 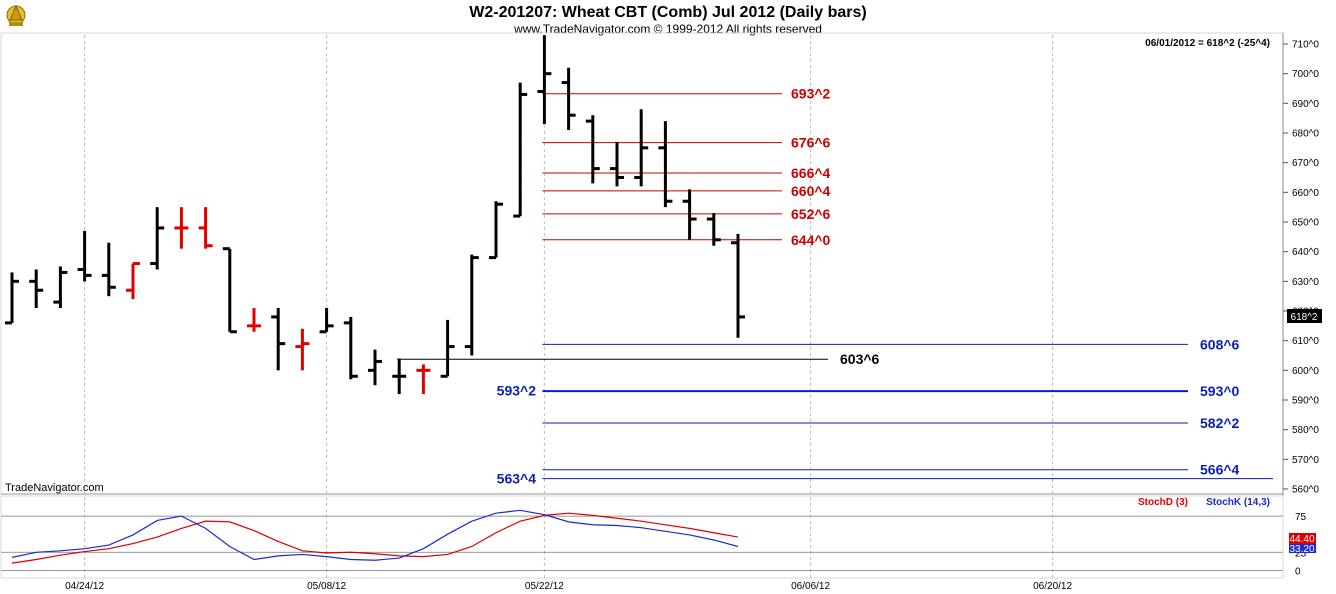 I want to click on y-tick-label: 690^0, so click(x=1305, y=104).